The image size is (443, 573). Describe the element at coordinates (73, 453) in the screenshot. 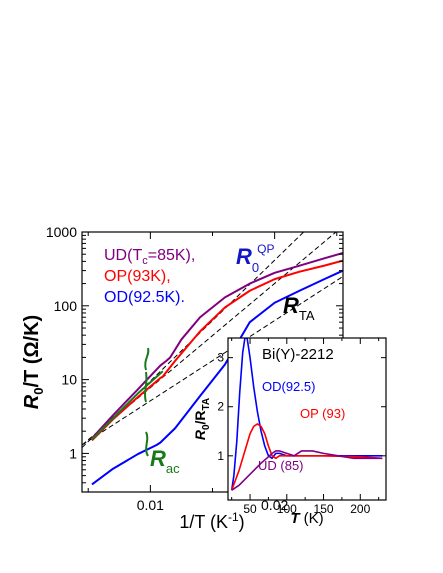

I see `y-tick-label: 1` at that location.